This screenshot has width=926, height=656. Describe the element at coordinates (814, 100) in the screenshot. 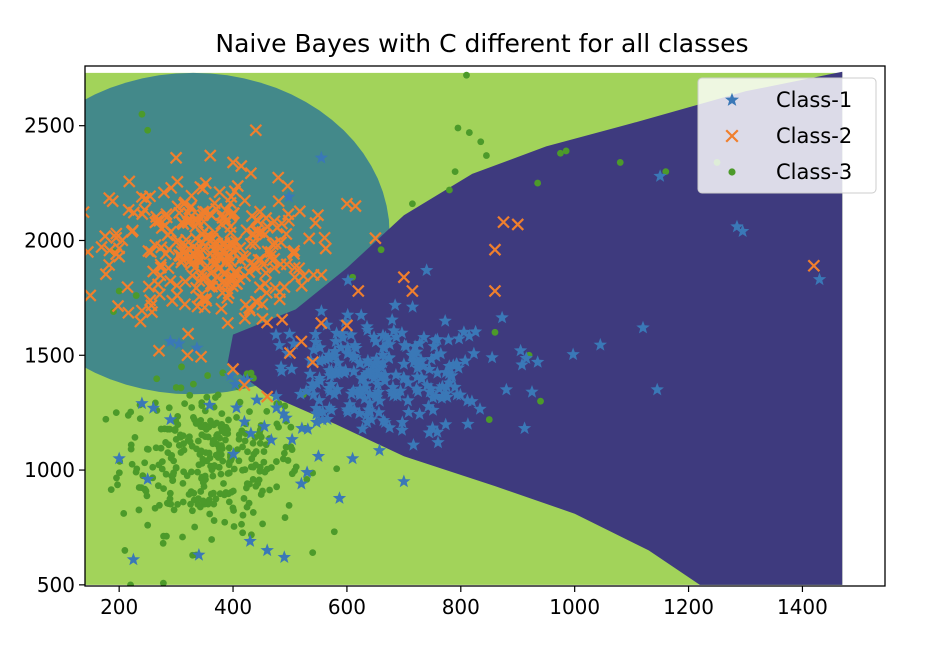

I see `legend-label: Class-1` at that location.